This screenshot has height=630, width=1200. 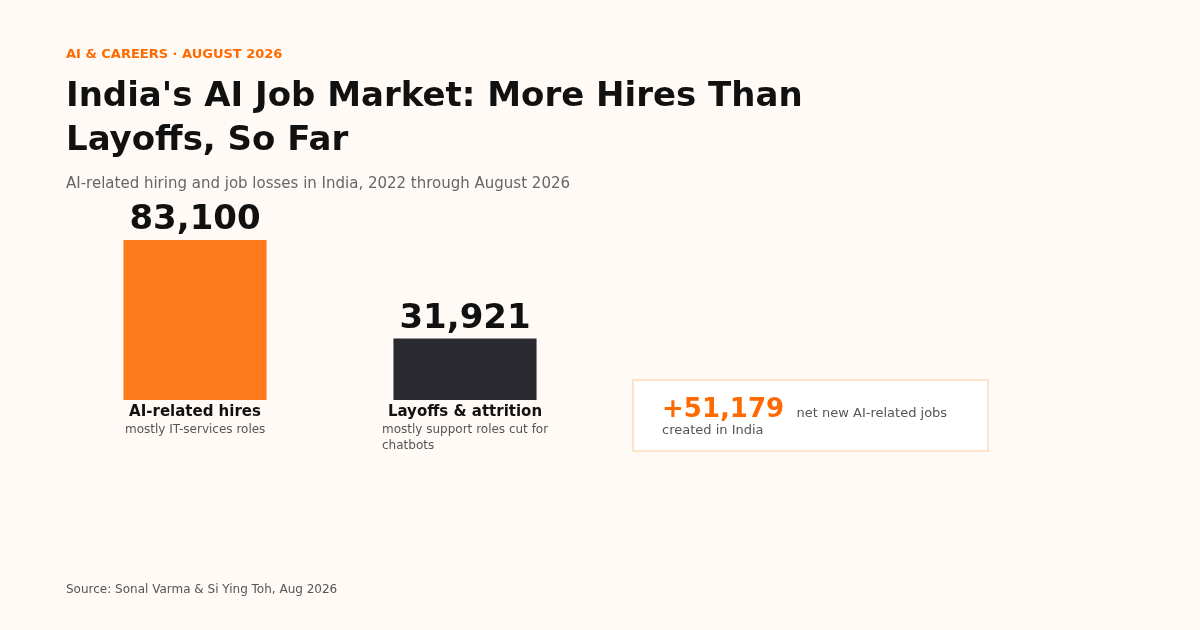 What do you see at coordinates (318, 183) in the screenshot?
I see `chart-subtitle: AI-related hiring and job losses in India, 2022 through August 2026` at bounding box center [318, 183].